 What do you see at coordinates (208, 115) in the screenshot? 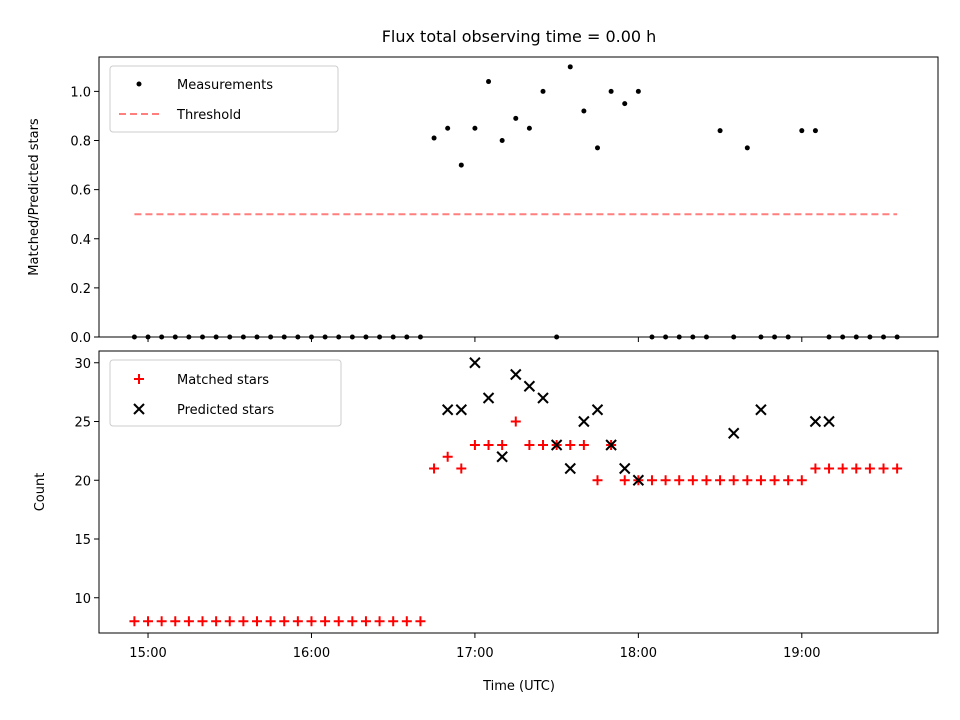
I see `legend-threshold-label: Threshold` at bounding box center [208, 115].